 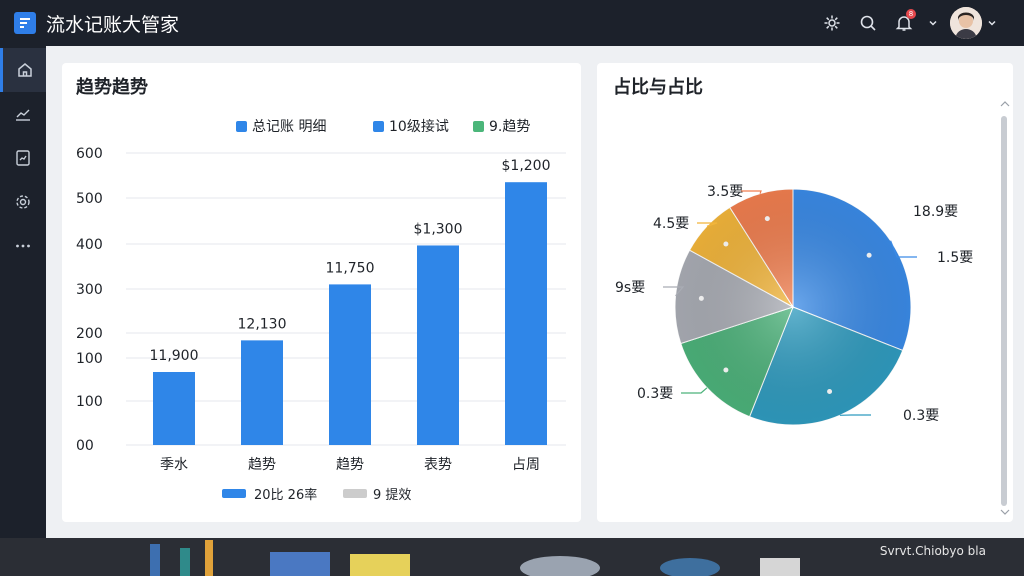 I want to click on notification-bell-icon: 8, so click(x=904, y=23).